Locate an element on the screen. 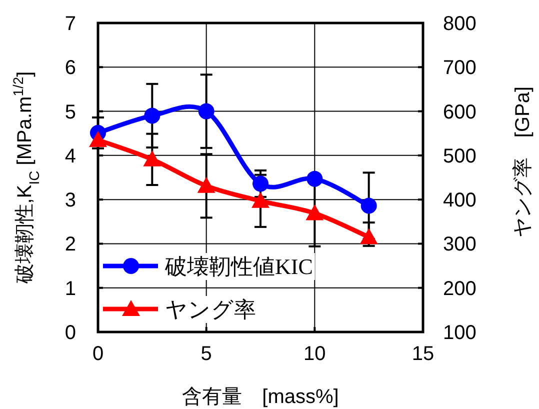 This screenshot has width=539, height=409. y-tick-label: 1 is located at coordinates (70, 289).